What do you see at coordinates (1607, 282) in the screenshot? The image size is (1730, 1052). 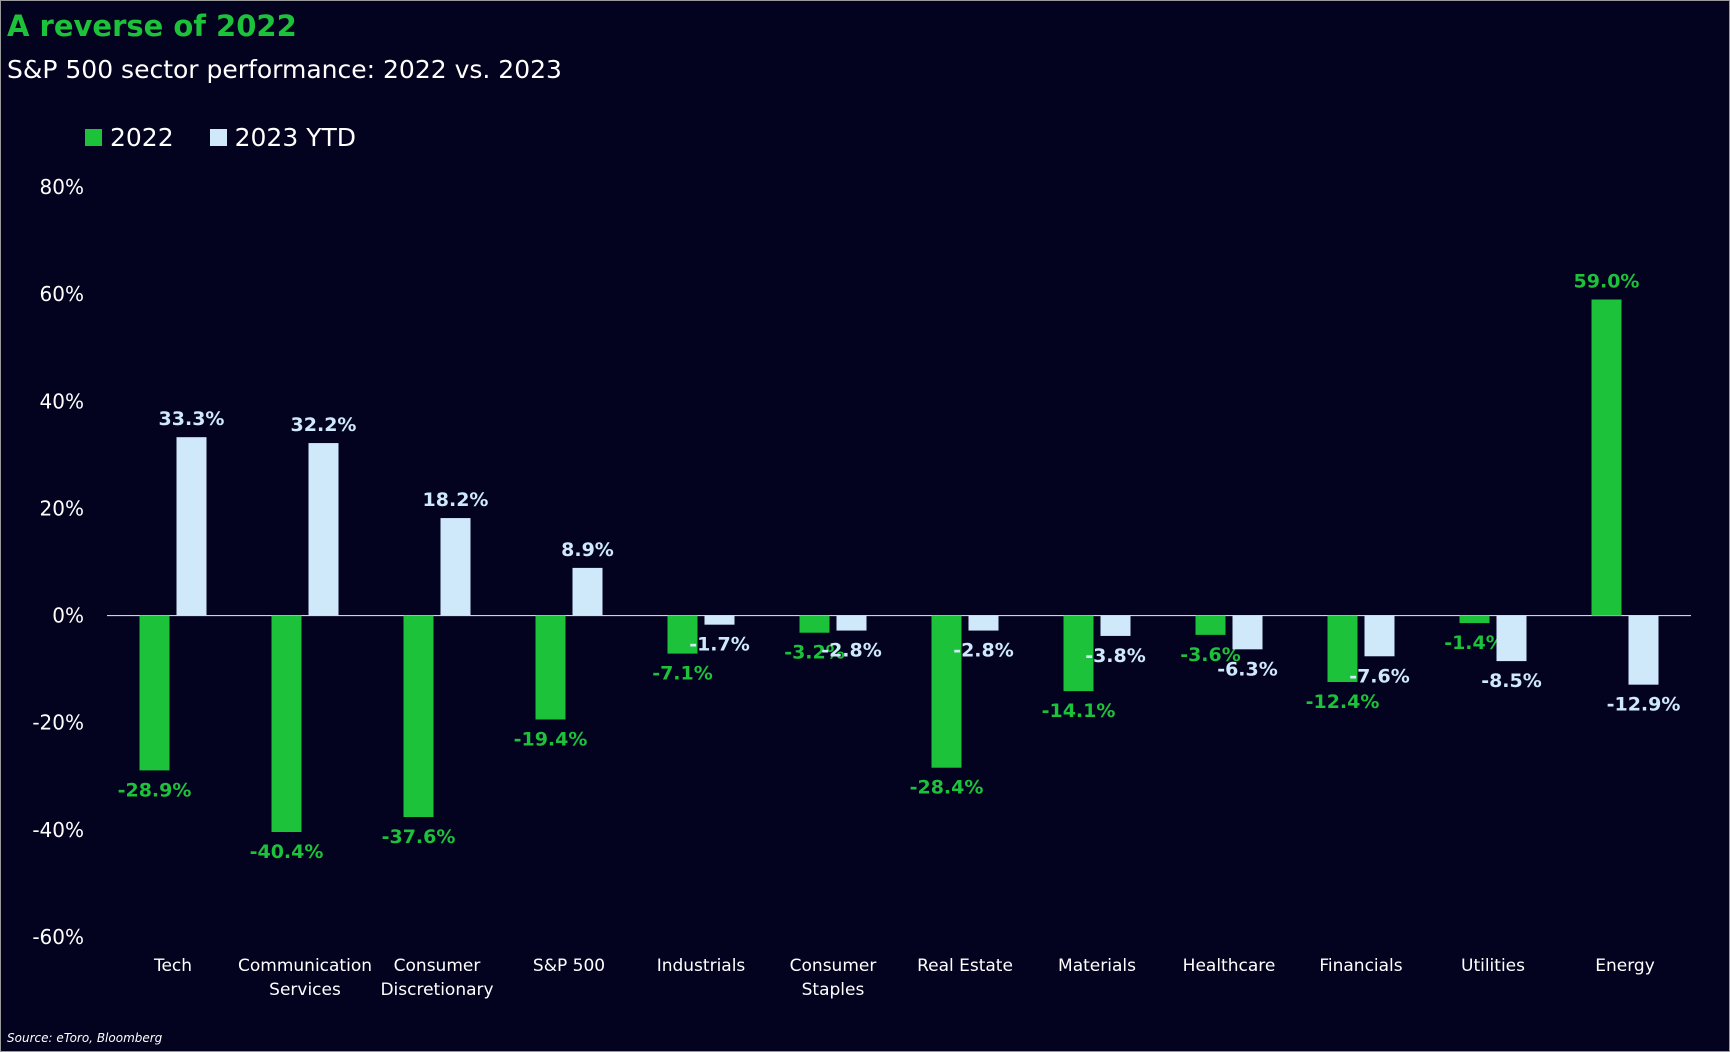 I see `data-label-2022: 59.0%` at bounding box center [1607, 282].